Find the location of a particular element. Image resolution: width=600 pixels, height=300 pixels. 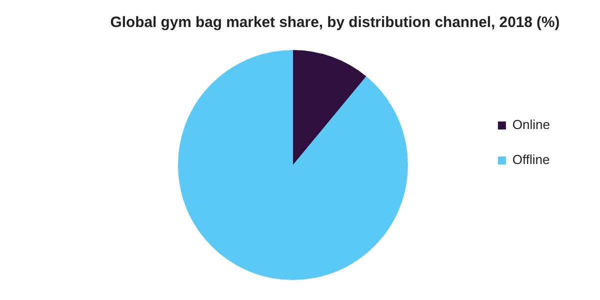

legend-label: Offline is located at coordinates (531, 160).